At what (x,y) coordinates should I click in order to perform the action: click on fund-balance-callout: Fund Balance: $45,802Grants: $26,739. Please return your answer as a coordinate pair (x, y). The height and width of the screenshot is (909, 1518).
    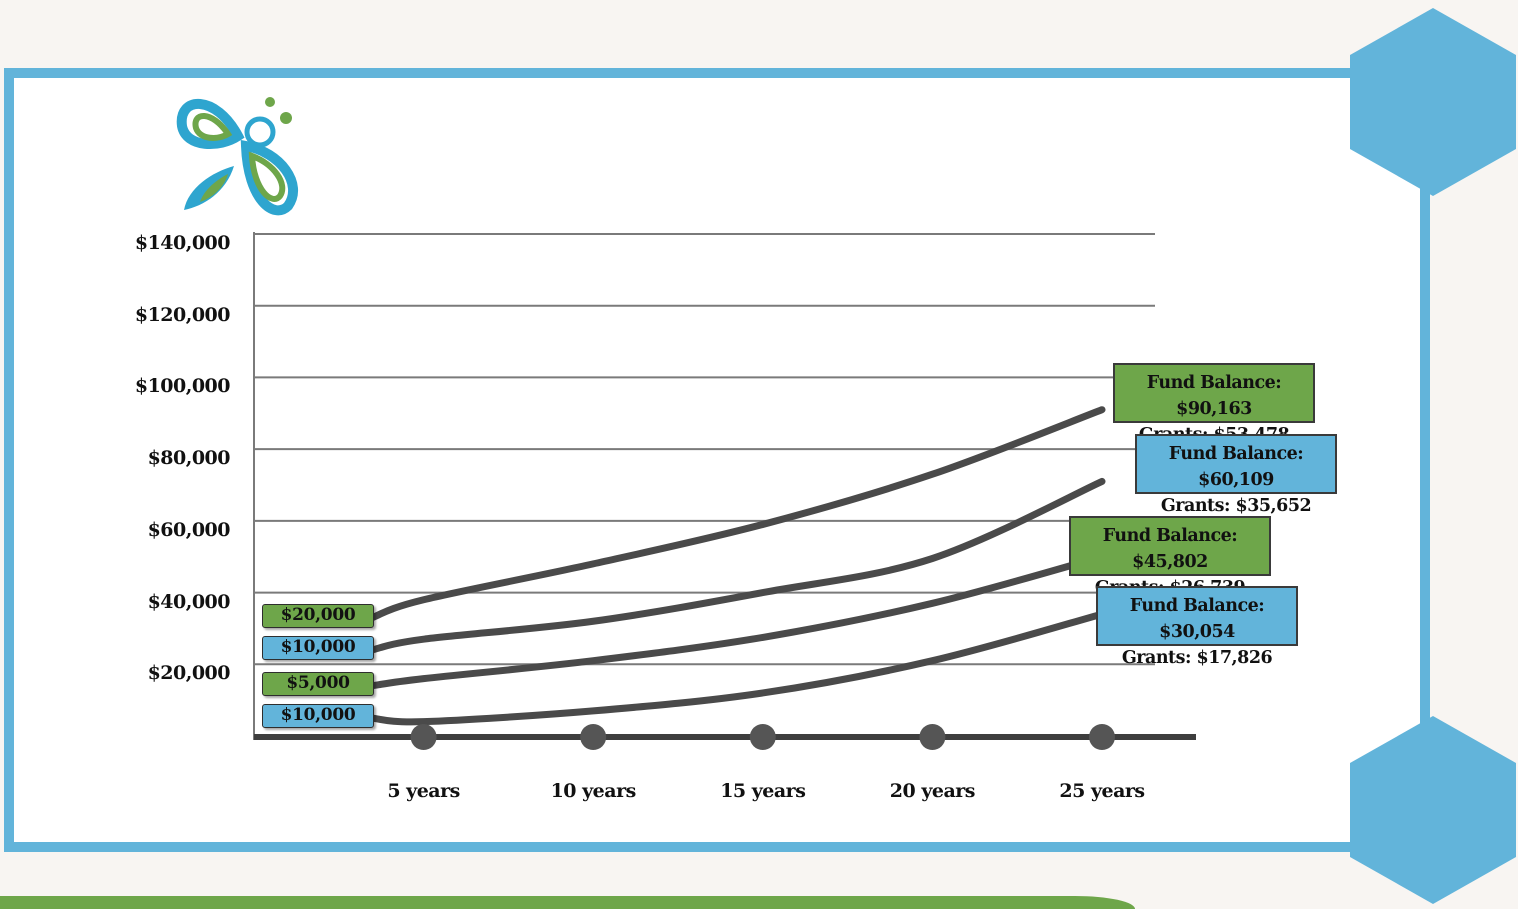
    Looking at the image, I should click on (1170, 557).